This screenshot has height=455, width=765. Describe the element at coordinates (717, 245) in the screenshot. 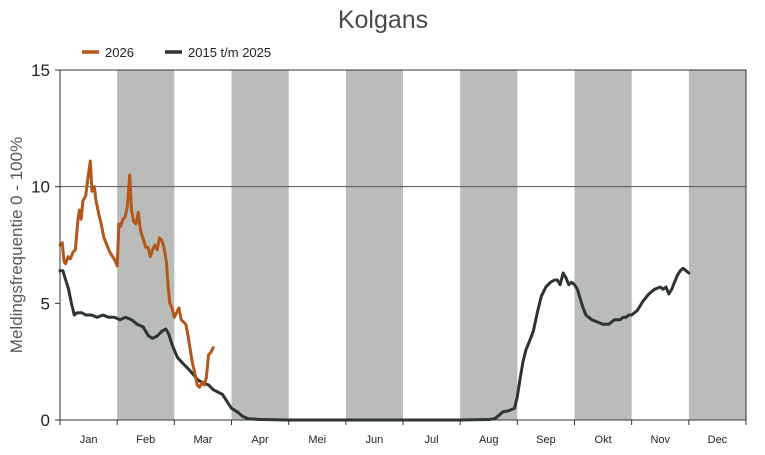

I see `month-band-dec` at that location.